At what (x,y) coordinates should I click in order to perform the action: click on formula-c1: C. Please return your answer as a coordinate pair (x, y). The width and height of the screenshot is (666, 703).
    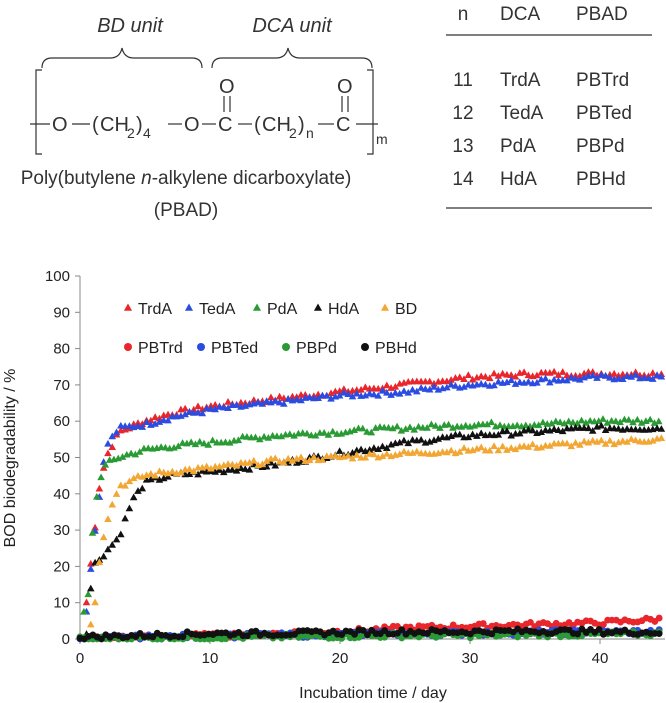
    Looking at the image, I should click on (225, 125).